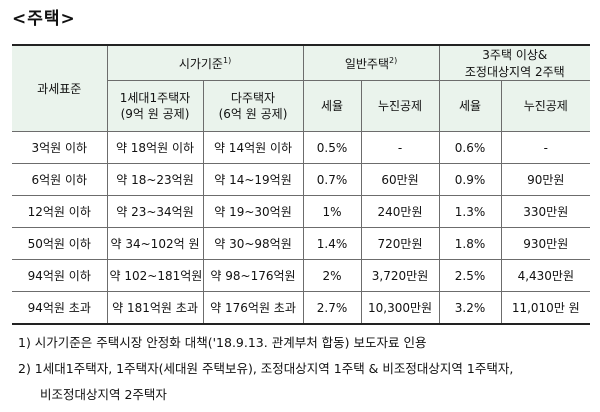 The width and height of the screenshot is (600, 412). I want to click on cell-single-owner: 약 34~102억 원, so click(155, 243).